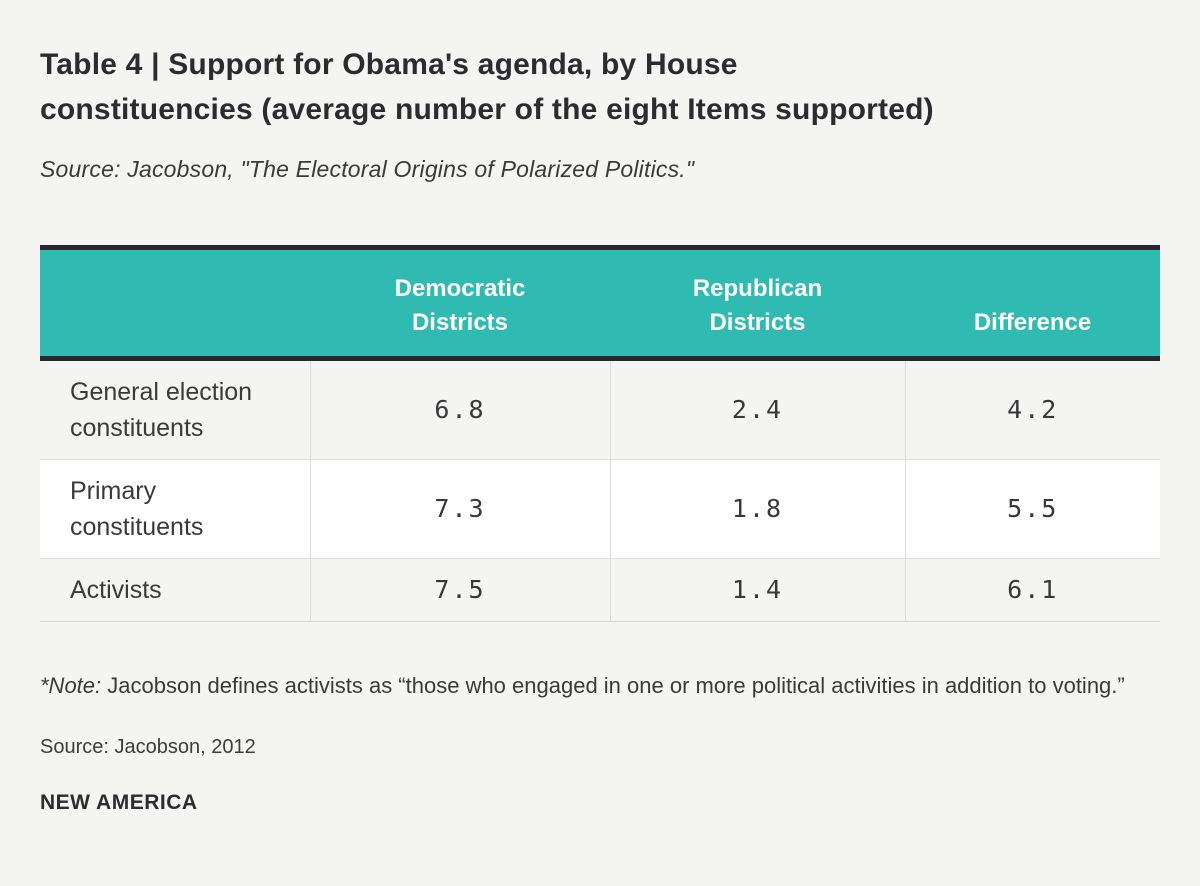 The width and height of the screenshot is (1200, 886). Describe the element at coordinates (459, 509) in the screenshot. I see `value-cell: 7.3` at that location.